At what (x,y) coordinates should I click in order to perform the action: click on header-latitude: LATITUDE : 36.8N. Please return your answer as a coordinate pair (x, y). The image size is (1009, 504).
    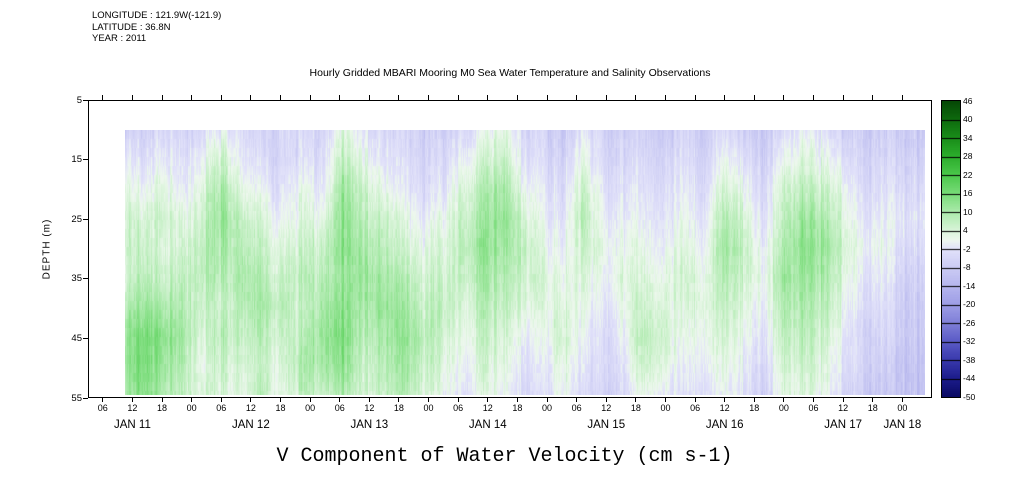
    Looking at the image, I should click on (131, 27).